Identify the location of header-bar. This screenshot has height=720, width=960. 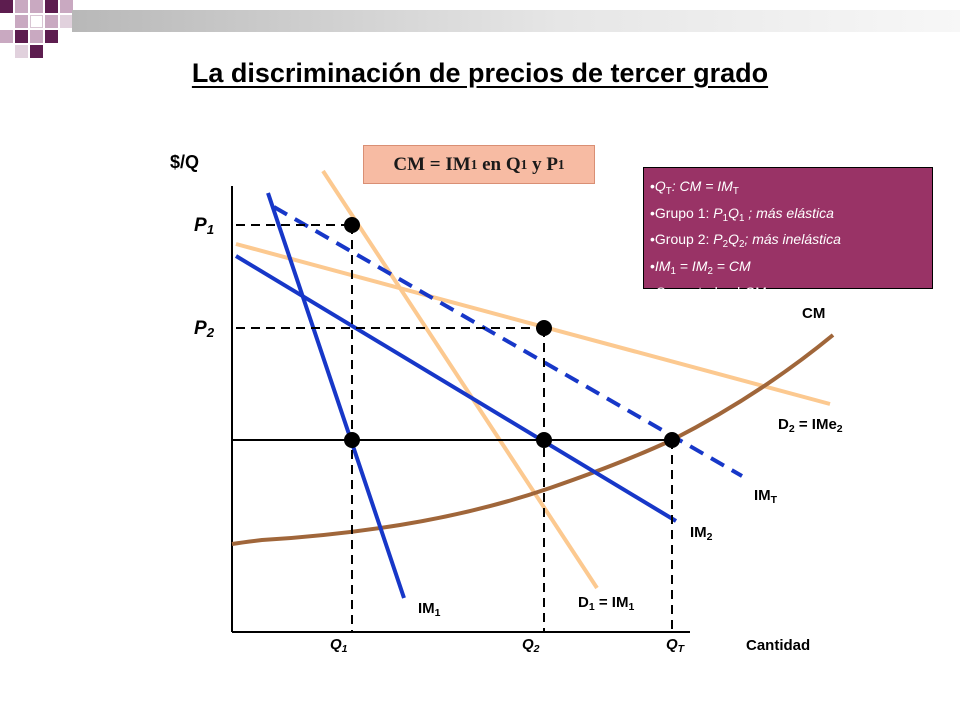
(516, 21).